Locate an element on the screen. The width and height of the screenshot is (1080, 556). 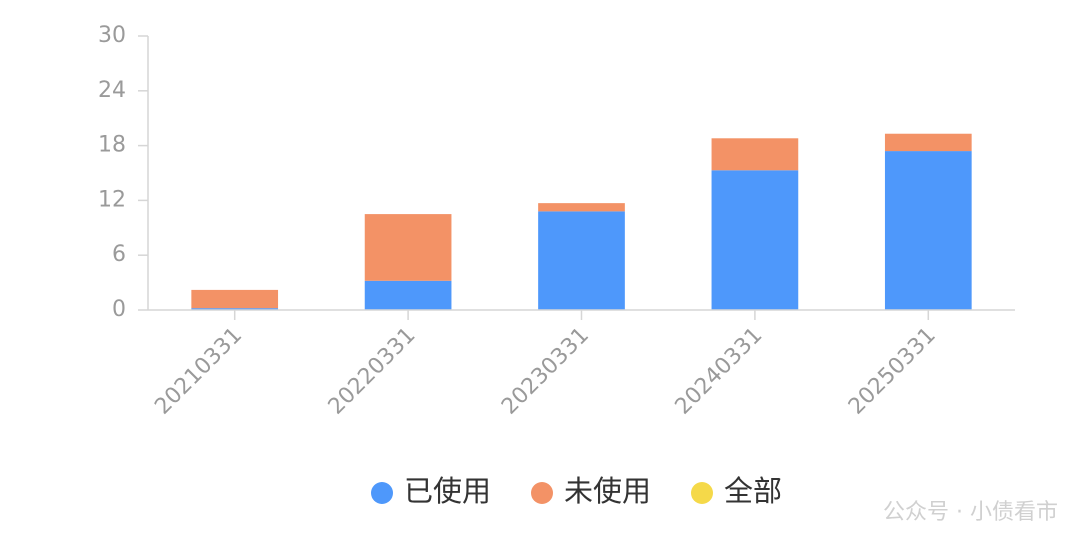
watermark: 公众号 · 小债看市 is located at coordinates (970, 512).